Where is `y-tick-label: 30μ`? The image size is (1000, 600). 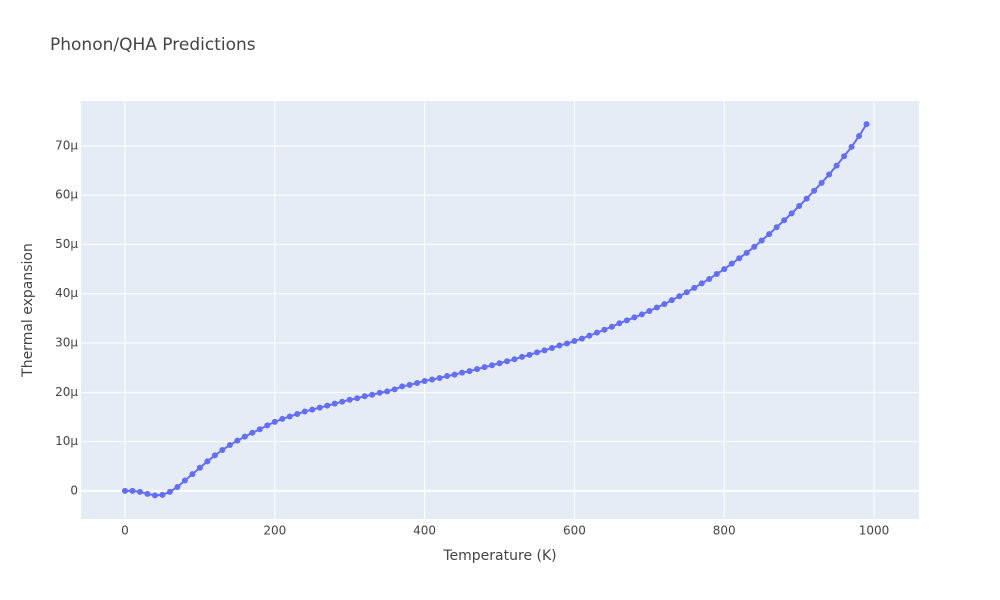 y-tick-label: 30μ is located at coordinates (66, 343).